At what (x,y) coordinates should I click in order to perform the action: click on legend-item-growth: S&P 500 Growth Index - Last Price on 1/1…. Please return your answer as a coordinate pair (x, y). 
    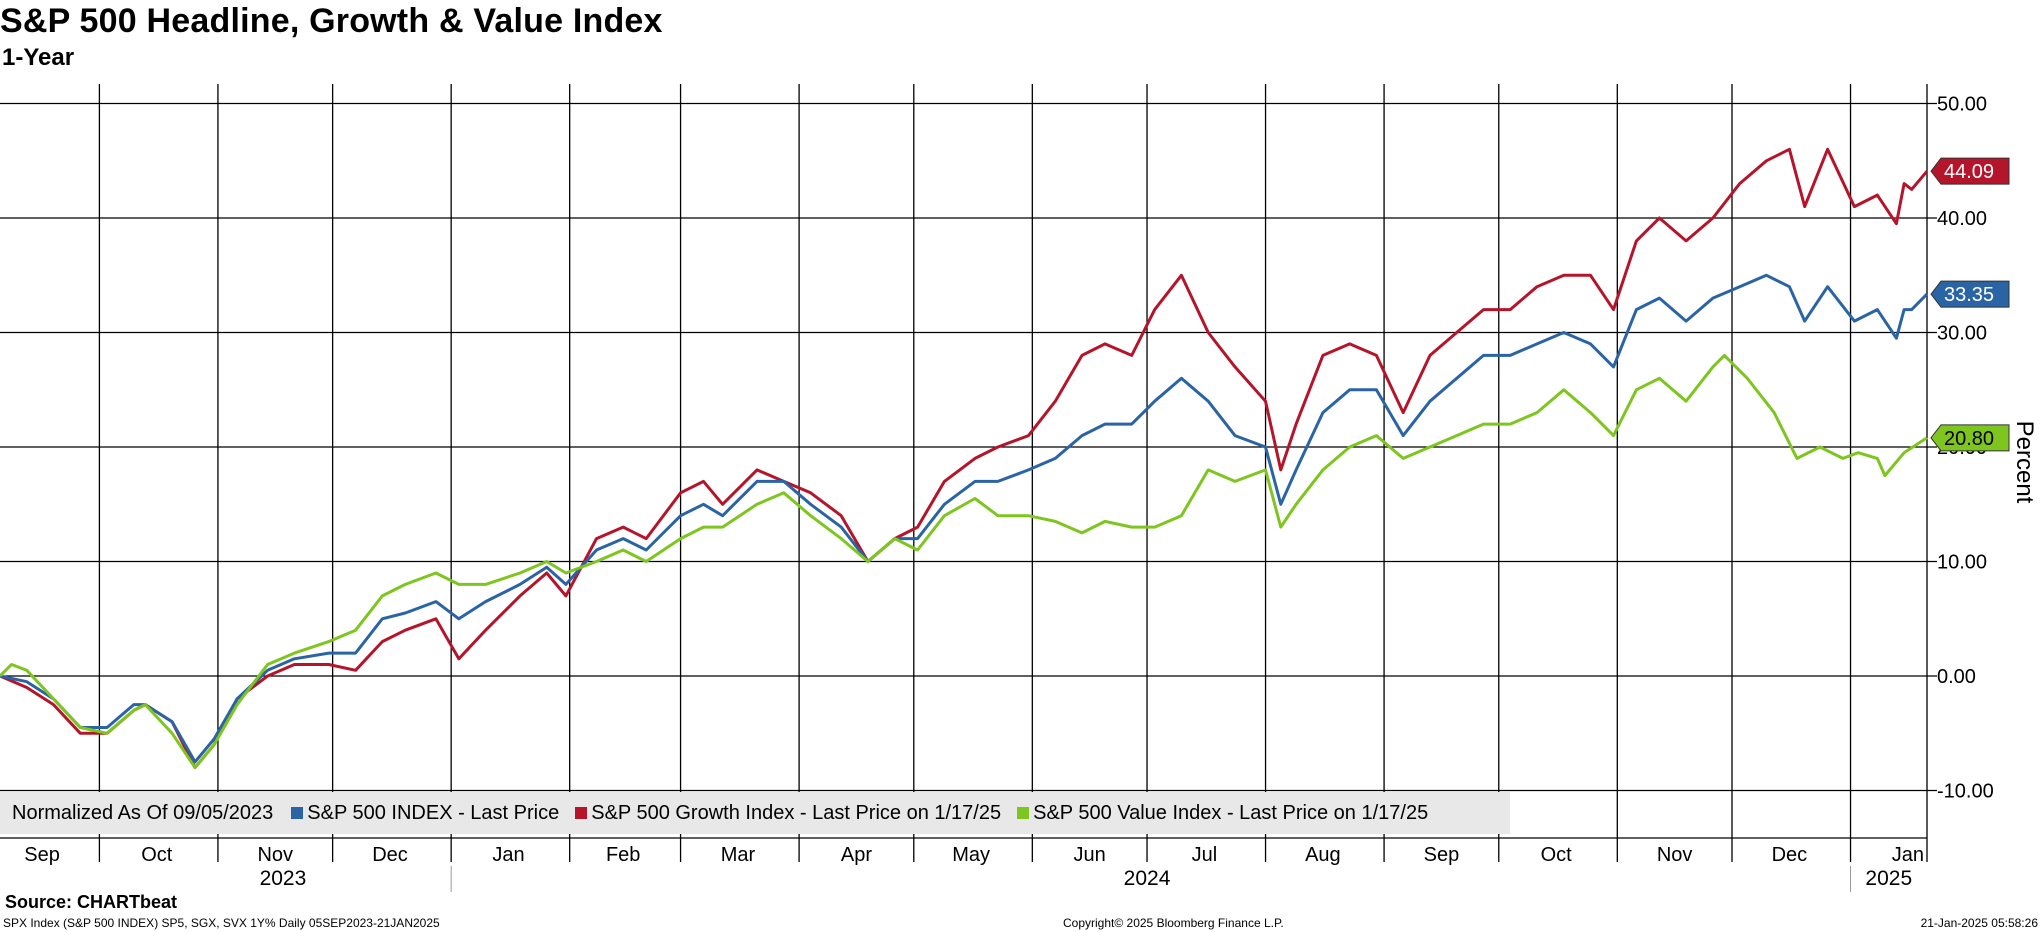
    Looking at the image, I should click on (796, 812).